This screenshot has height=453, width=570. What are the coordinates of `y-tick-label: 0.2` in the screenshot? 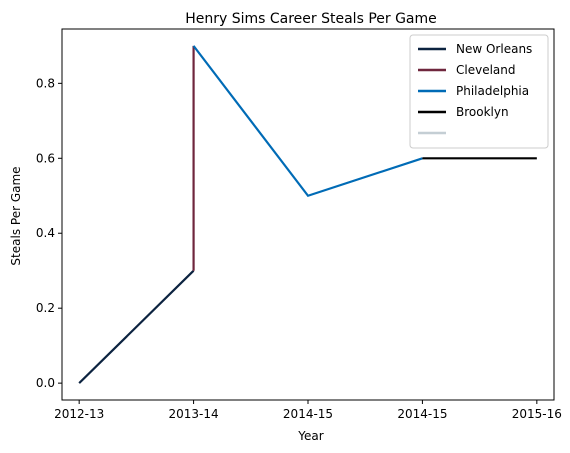 It's located at (45, 308).